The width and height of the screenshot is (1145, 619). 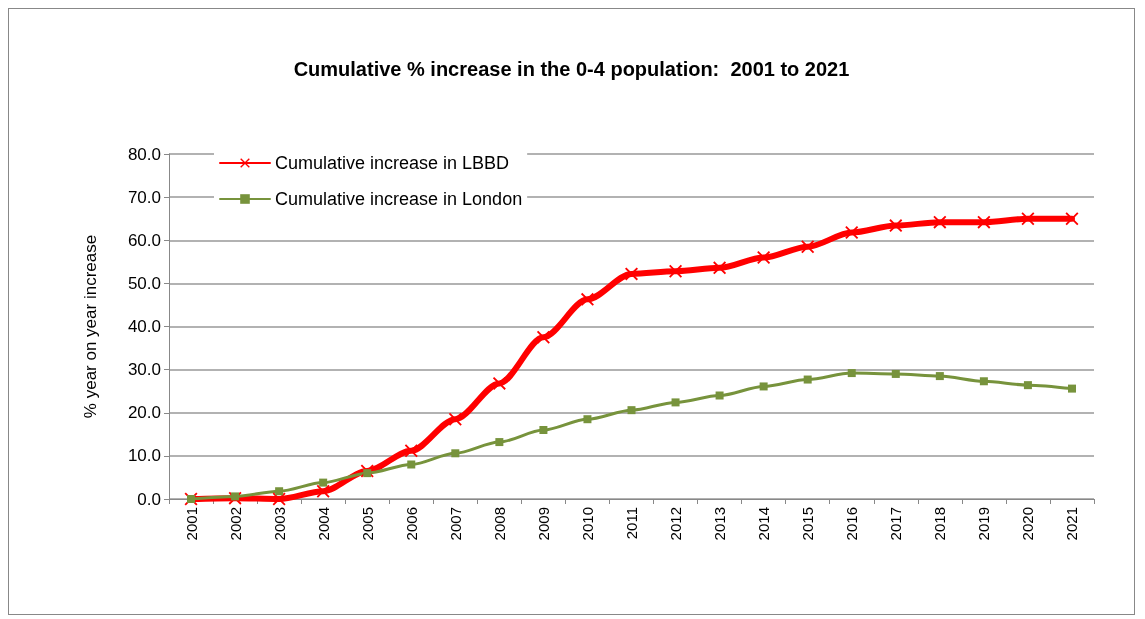 I want to click on x-tick-label: 2002, so click(x=235, y=524).